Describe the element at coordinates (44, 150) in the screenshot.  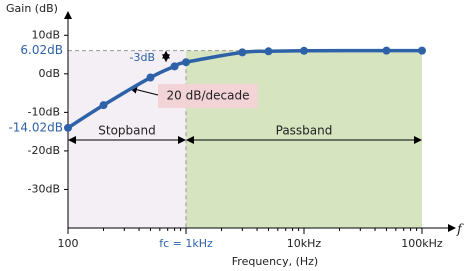
I see `y-tick-label: -20dB` at that location.